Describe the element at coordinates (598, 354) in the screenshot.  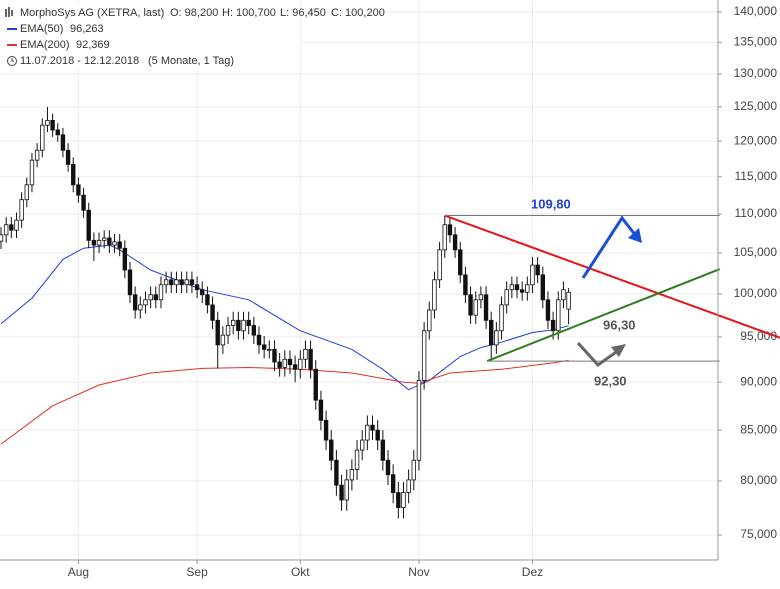
I see `gray-arrow` at that location.